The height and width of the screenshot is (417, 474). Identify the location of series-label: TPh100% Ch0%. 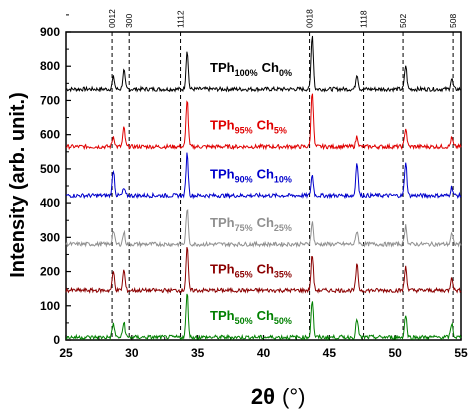
(251, 69).